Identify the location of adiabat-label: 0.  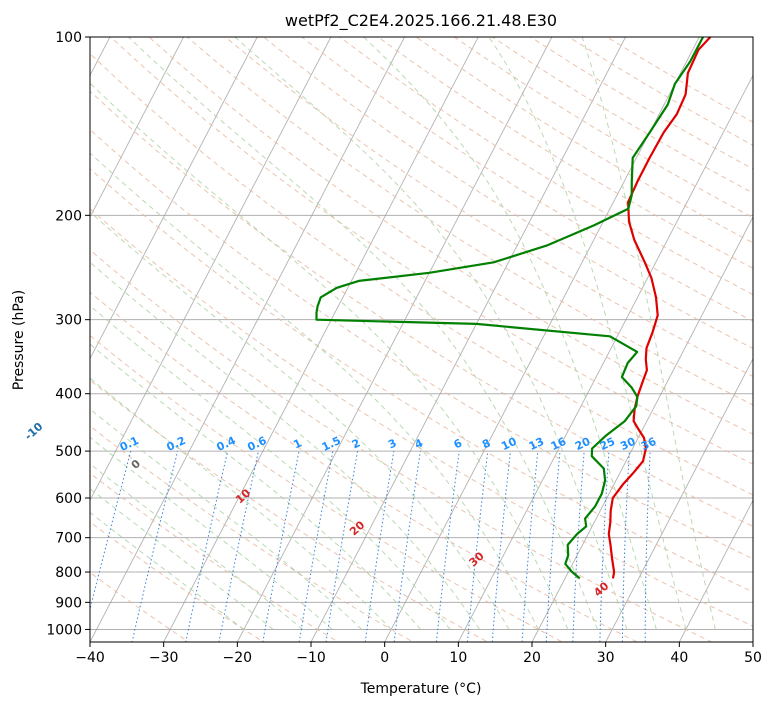
(136, 464).